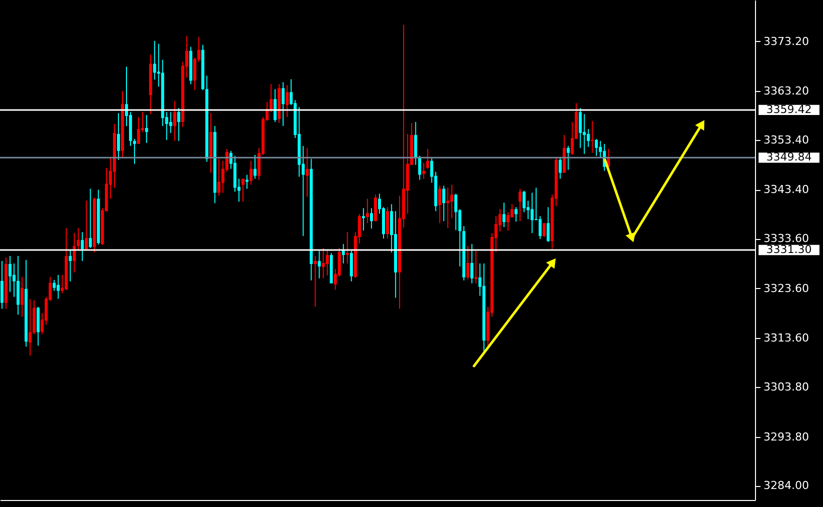  I want to click on y-tick-label: 3333.60, so click(786, 239).